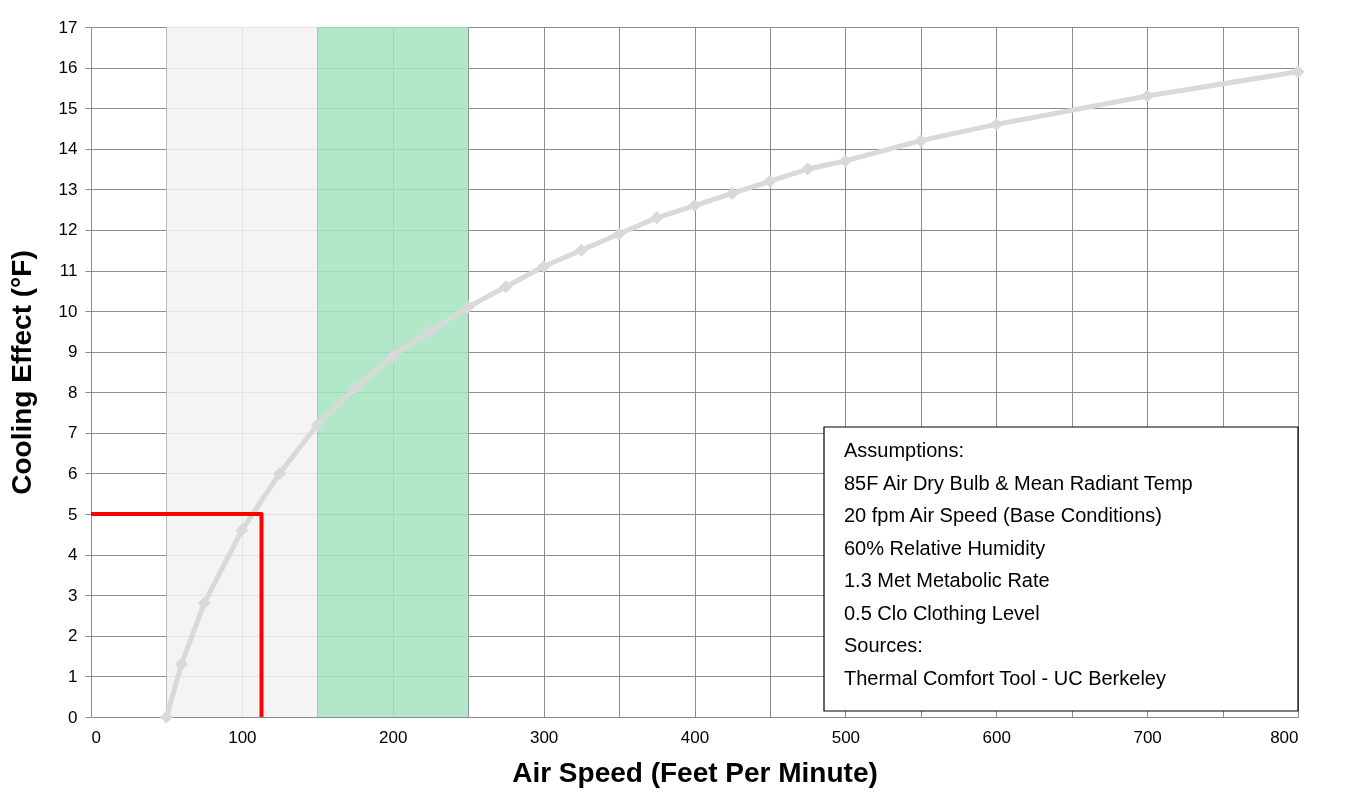  Describe the element at coordinates (1018, 482) in the screenshot. I see `annotation: 85F Air Dry Bulb & Mean Radiant Temp` at that location.